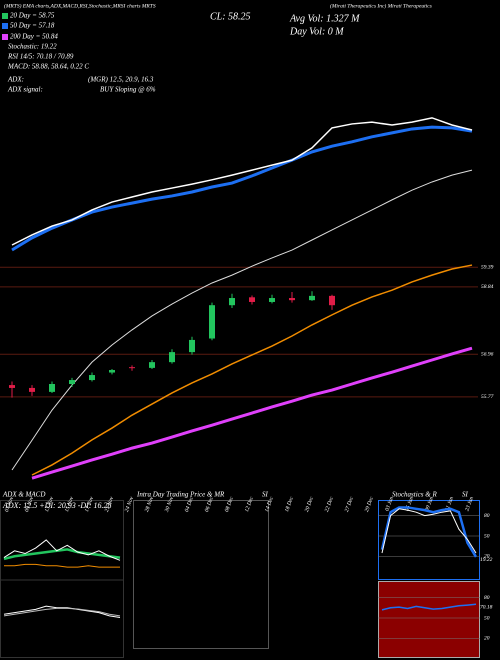 This screenshot has width=500, height=660. What do you see at coordinates (309, 504) in the screenshot?
I see `x-tick-label: 20 Dec` at bounding box center [309, 504].